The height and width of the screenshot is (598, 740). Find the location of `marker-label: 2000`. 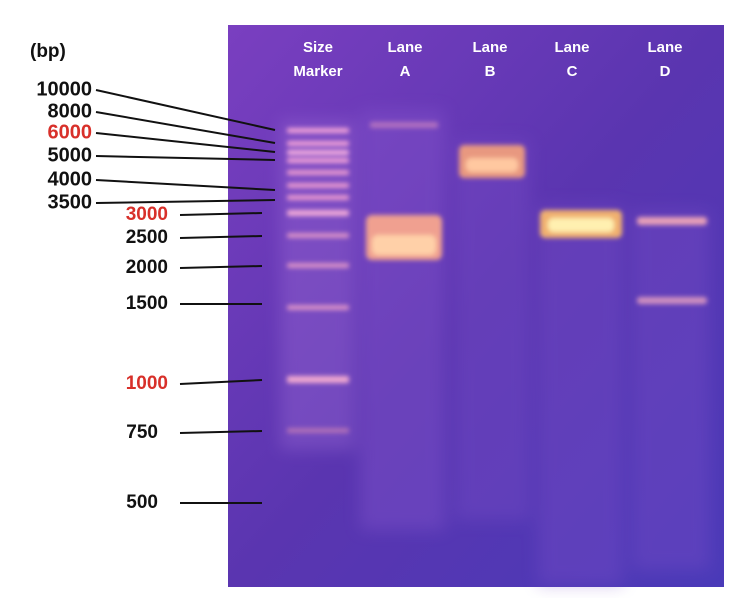

marker-label: 2000 is located at coordinates (147, 267).